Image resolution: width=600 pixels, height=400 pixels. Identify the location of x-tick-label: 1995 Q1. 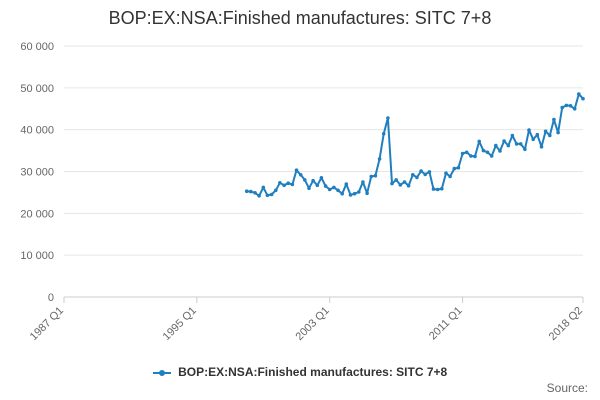
(180, 324).